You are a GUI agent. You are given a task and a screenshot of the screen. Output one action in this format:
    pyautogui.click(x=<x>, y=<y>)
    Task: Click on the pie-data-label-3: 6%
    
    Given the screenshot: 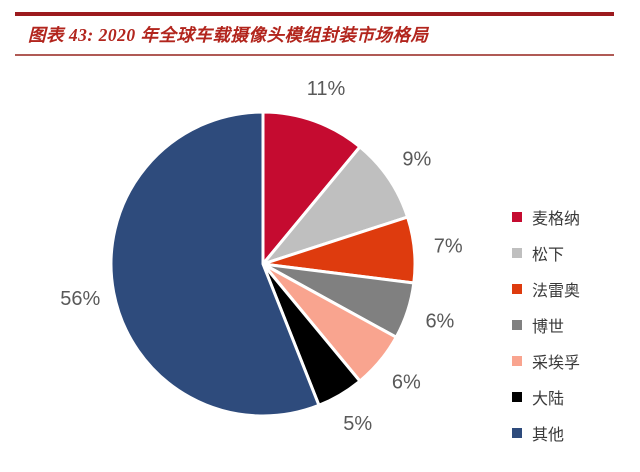 What is the action you would take?
    pyautogui.click(x=439, y=322)
    